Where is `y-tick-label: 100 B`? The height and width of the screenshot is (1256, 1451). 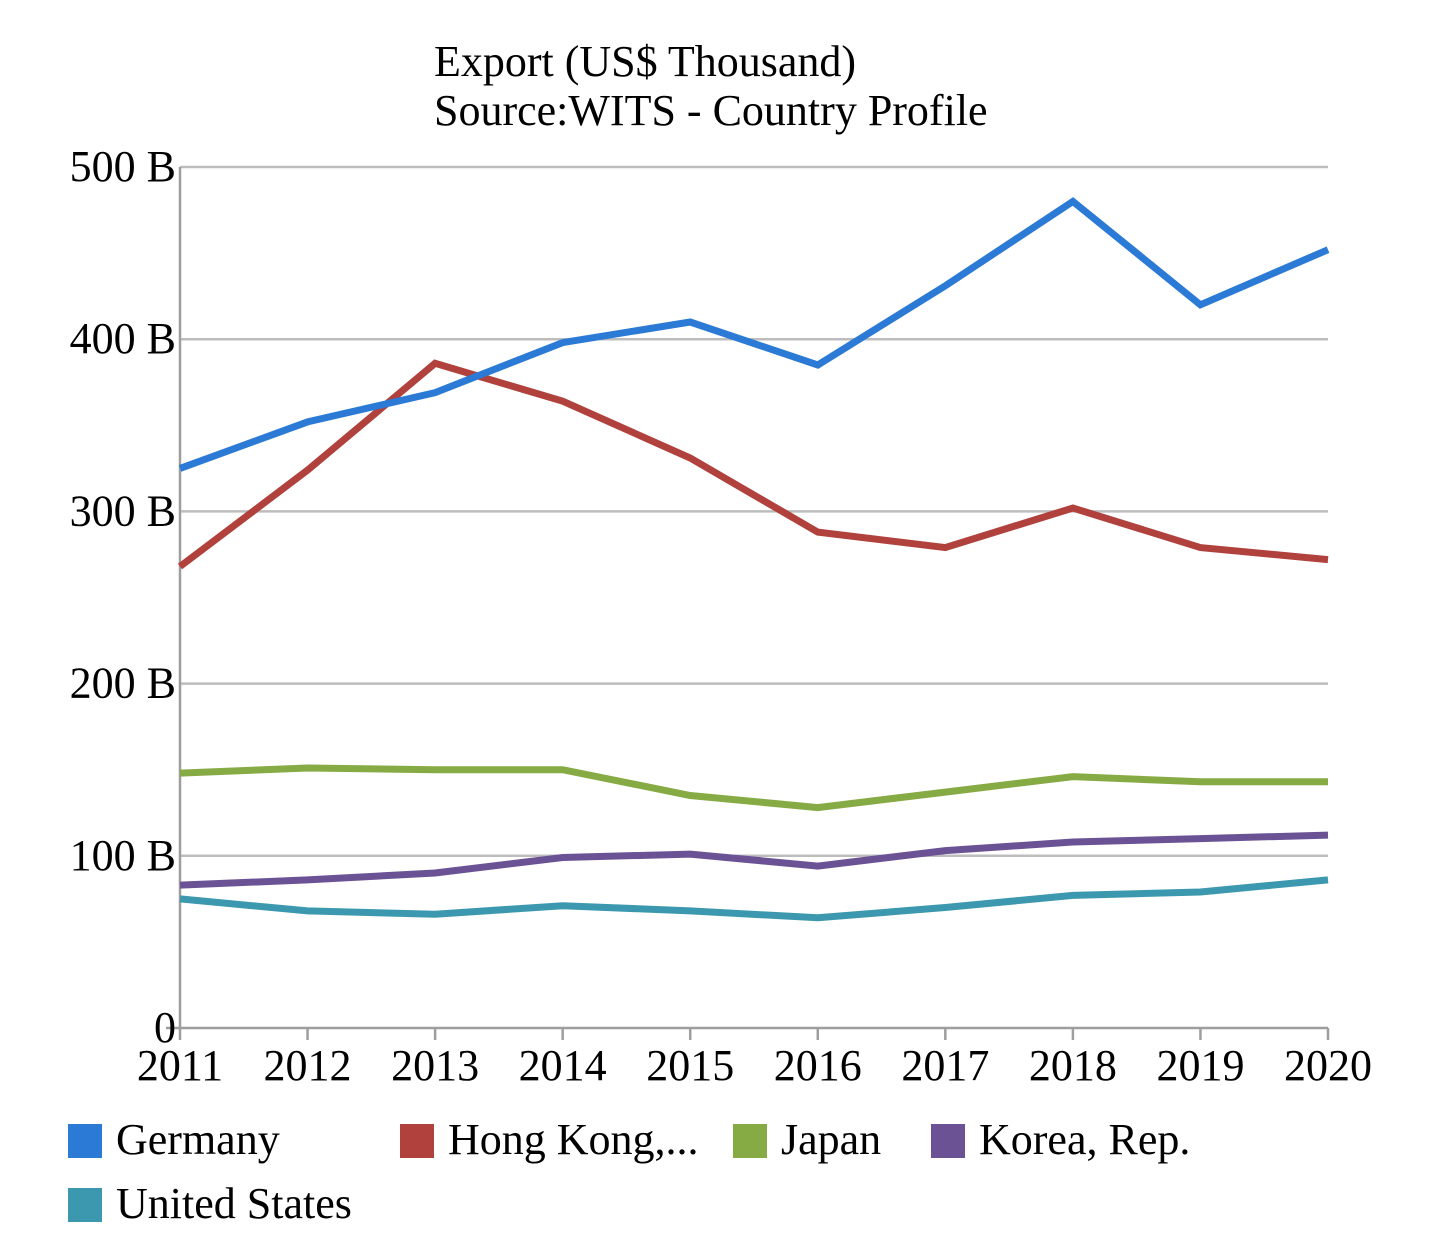 y-tick-label: 100 B is located at coordinates (123, 855).